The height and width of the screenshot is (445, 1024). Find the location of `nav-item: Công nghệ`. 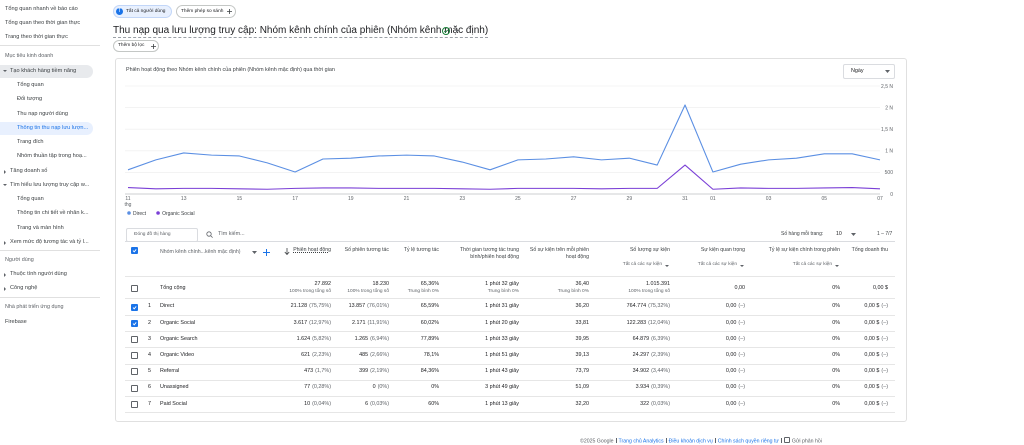

nav-item: Công nghệ is located at coordinates (24, 288).